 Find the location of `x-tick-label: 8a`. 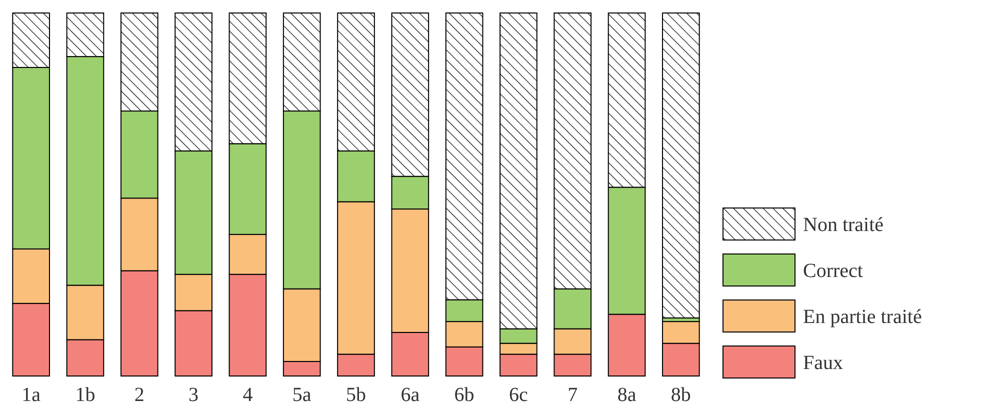

x-tick-label: 8a is located at coordinates (626, 395).